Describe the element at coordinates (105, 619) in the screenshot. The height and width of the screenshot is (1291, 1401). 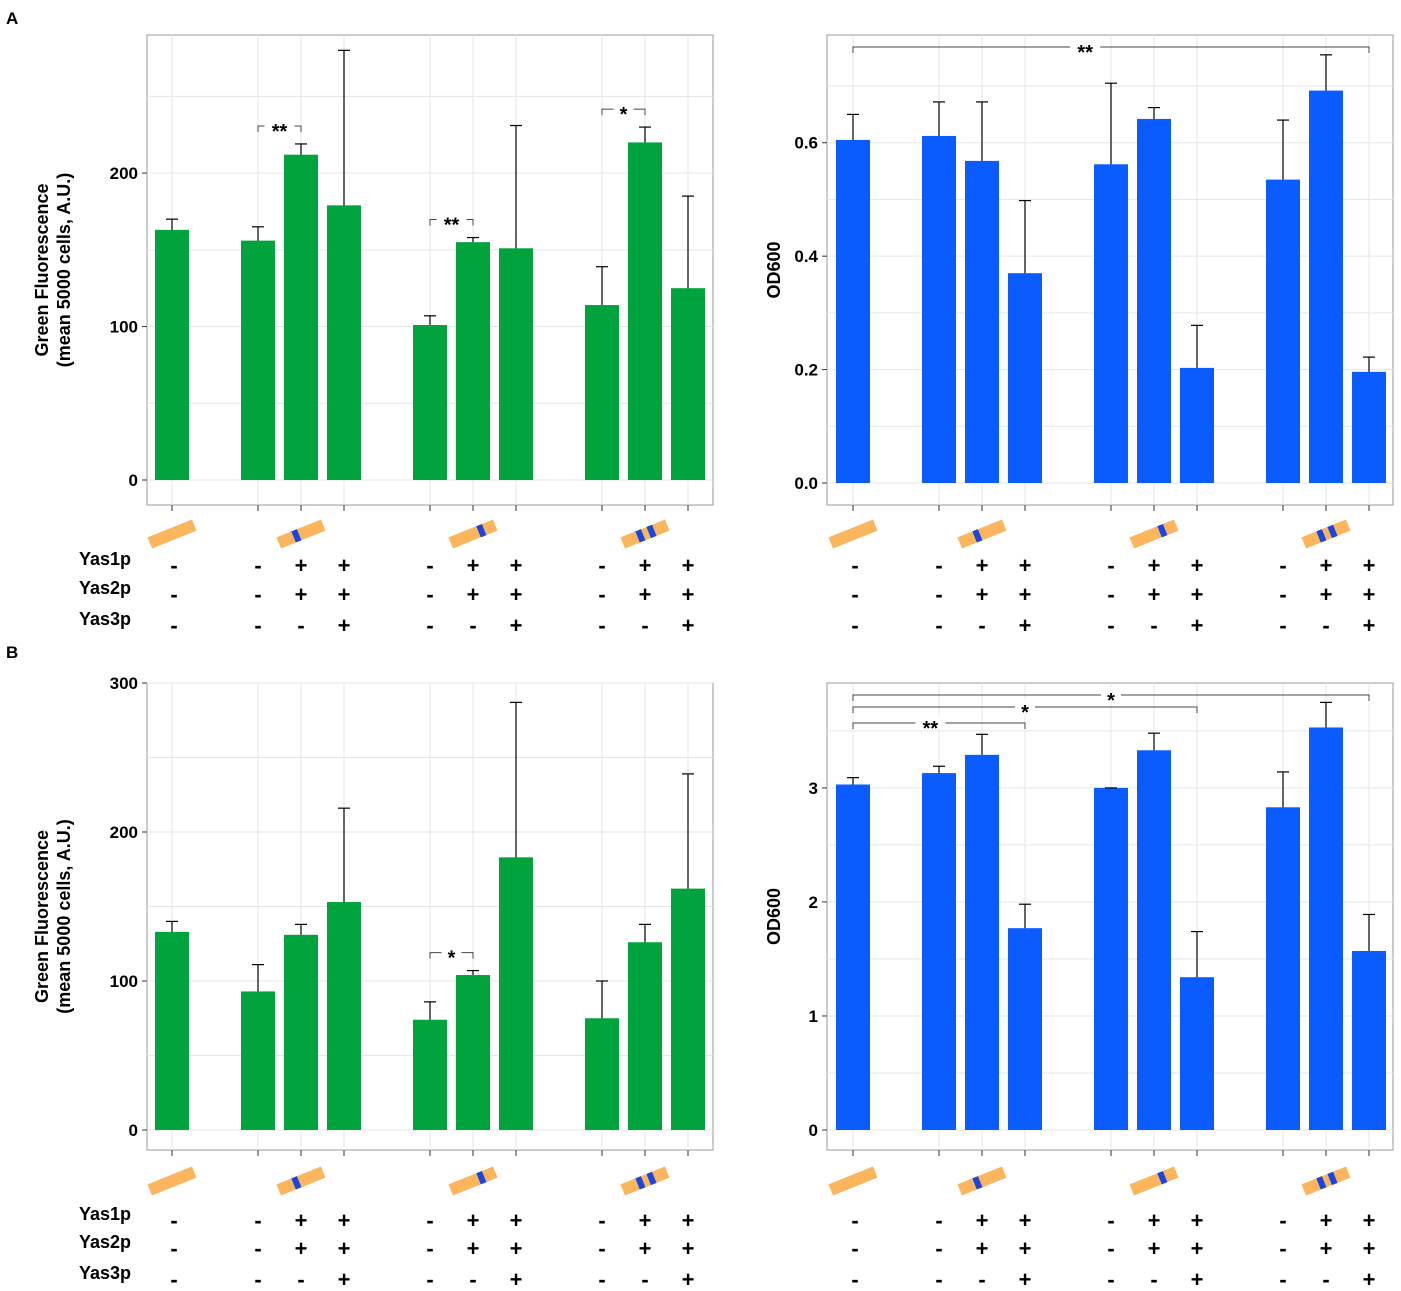
I see `row-label-yas3p: Yas3p` at that location.